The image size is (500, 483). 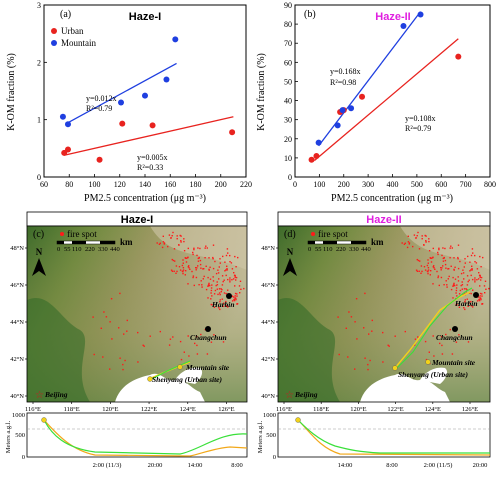 I want to click on profile-ytick-d-0: 0, so click(x=274, y=457).